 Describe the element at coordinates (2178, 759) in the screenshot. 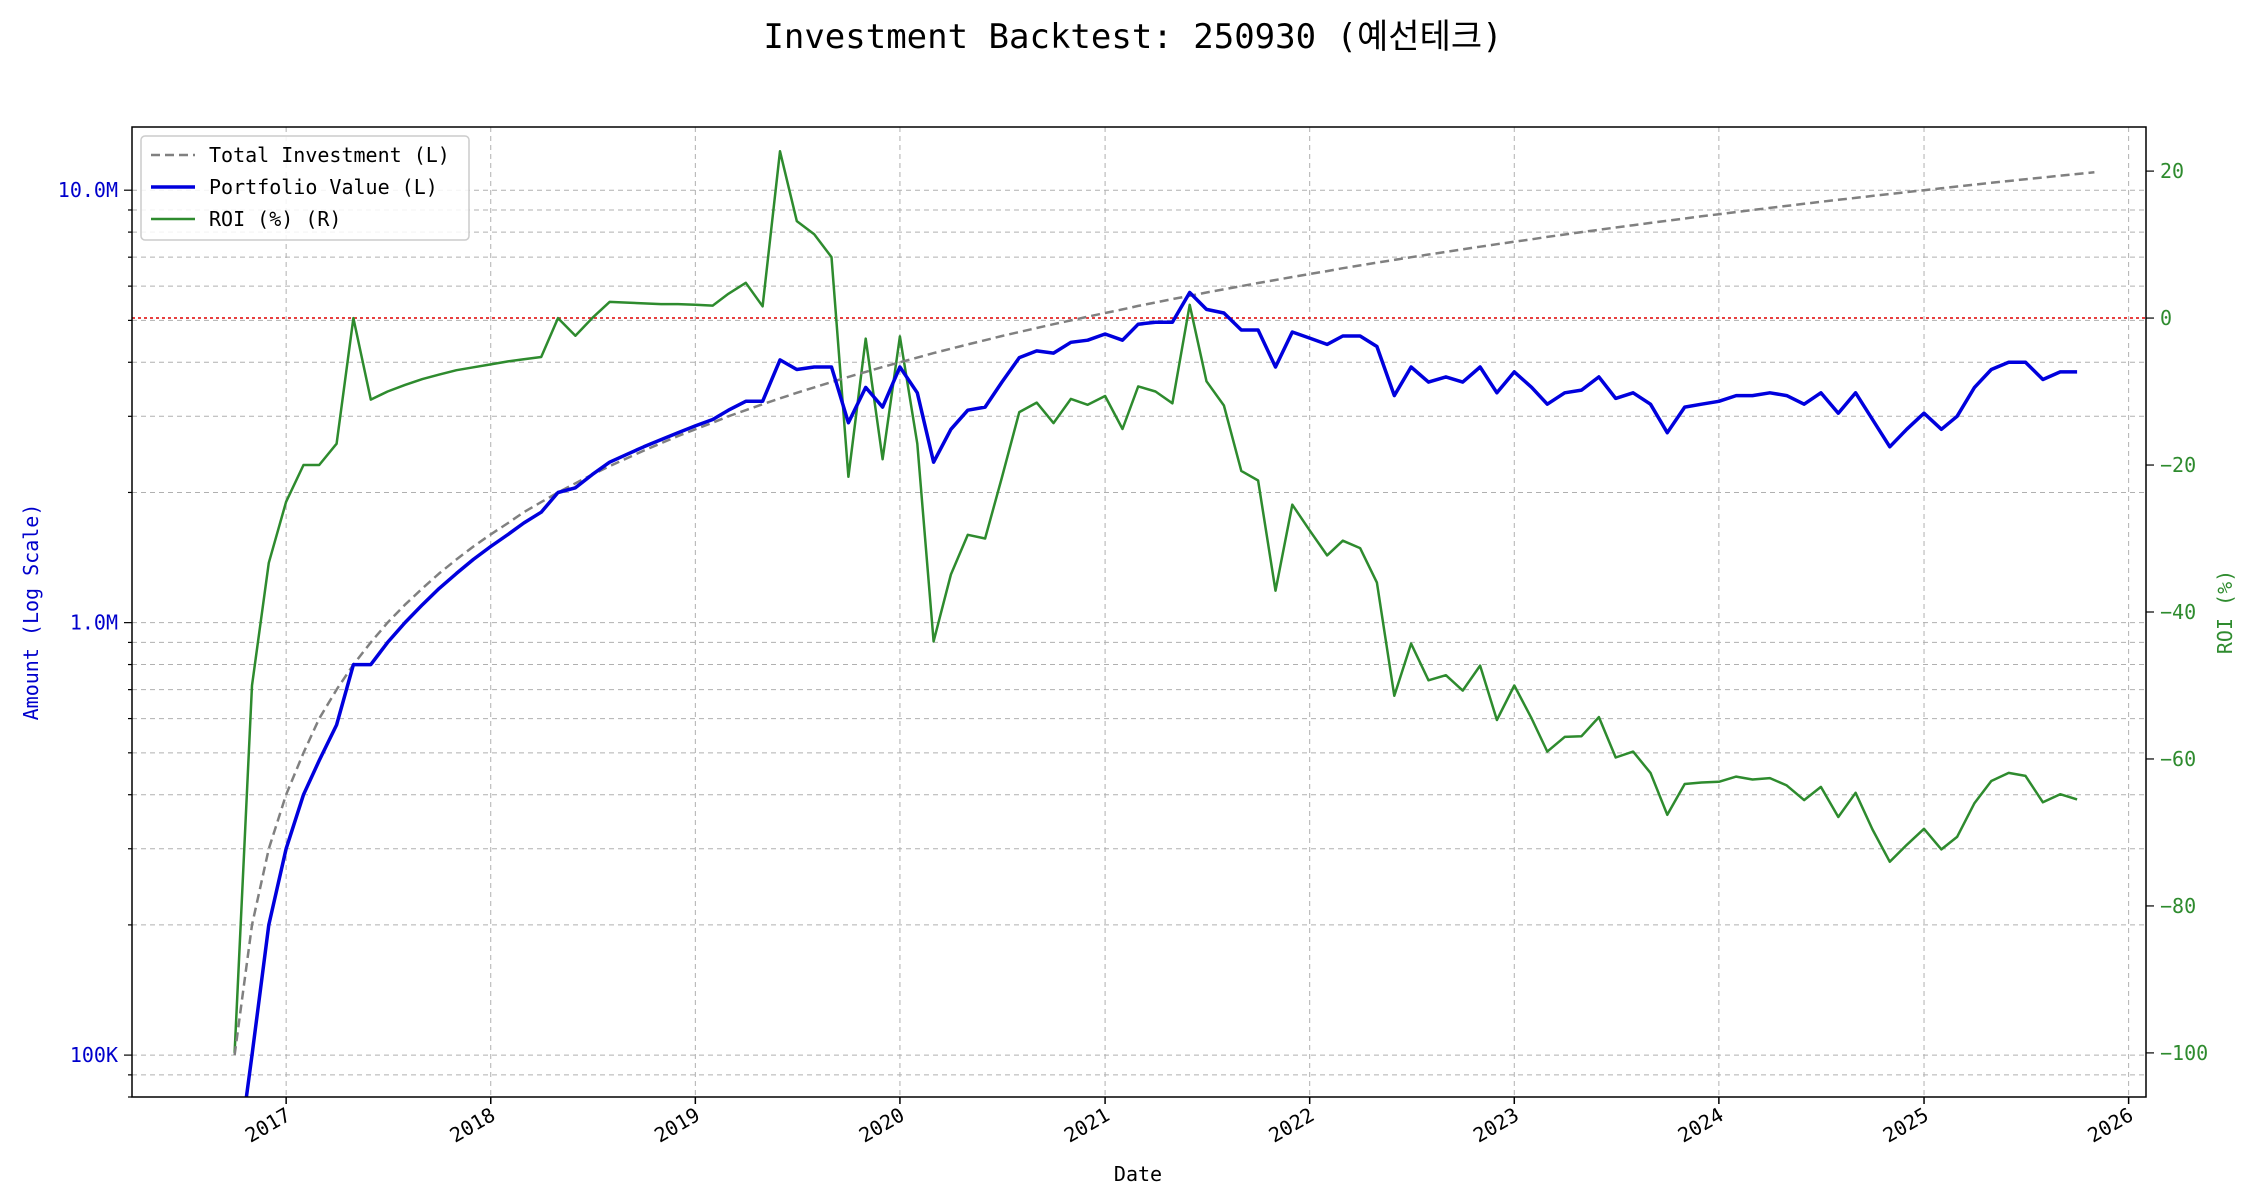

I see `right-tick-label: −60` at that location.